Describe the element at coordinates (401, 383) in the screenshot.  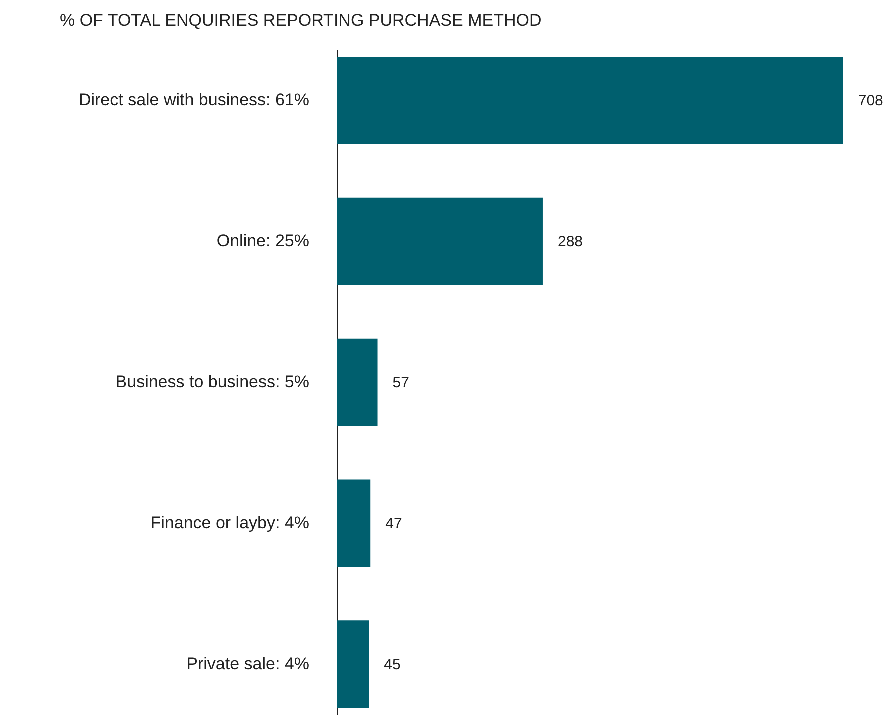
I see `data-label: 57` at that location.